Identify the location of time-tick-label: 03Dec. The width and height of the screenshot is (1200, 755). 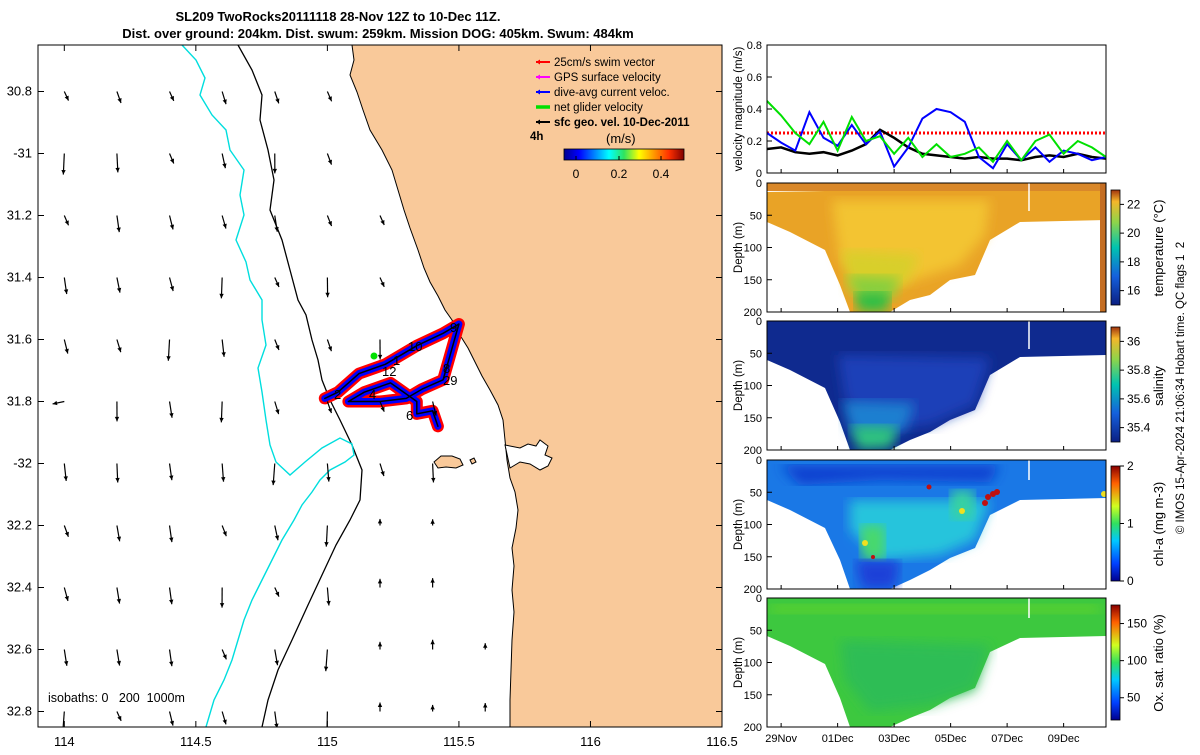
(894, 739).